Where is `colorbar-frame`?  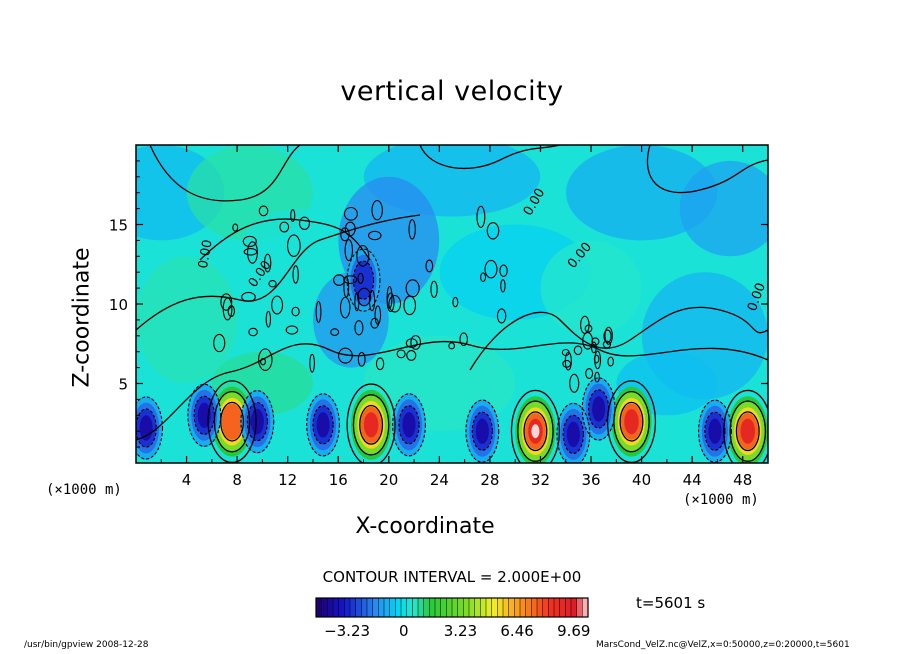
colorbar-frame is located at coordinates (452, 607).